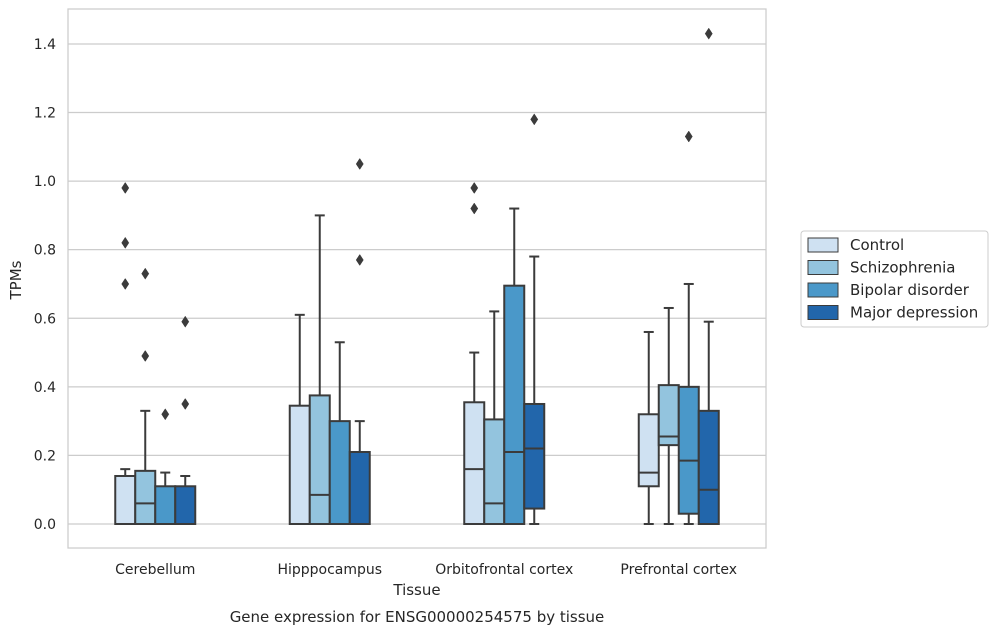 This screenshot has width=997, height=634. I want to click on legend-label: Bipolar disorder, so click(910, 290).